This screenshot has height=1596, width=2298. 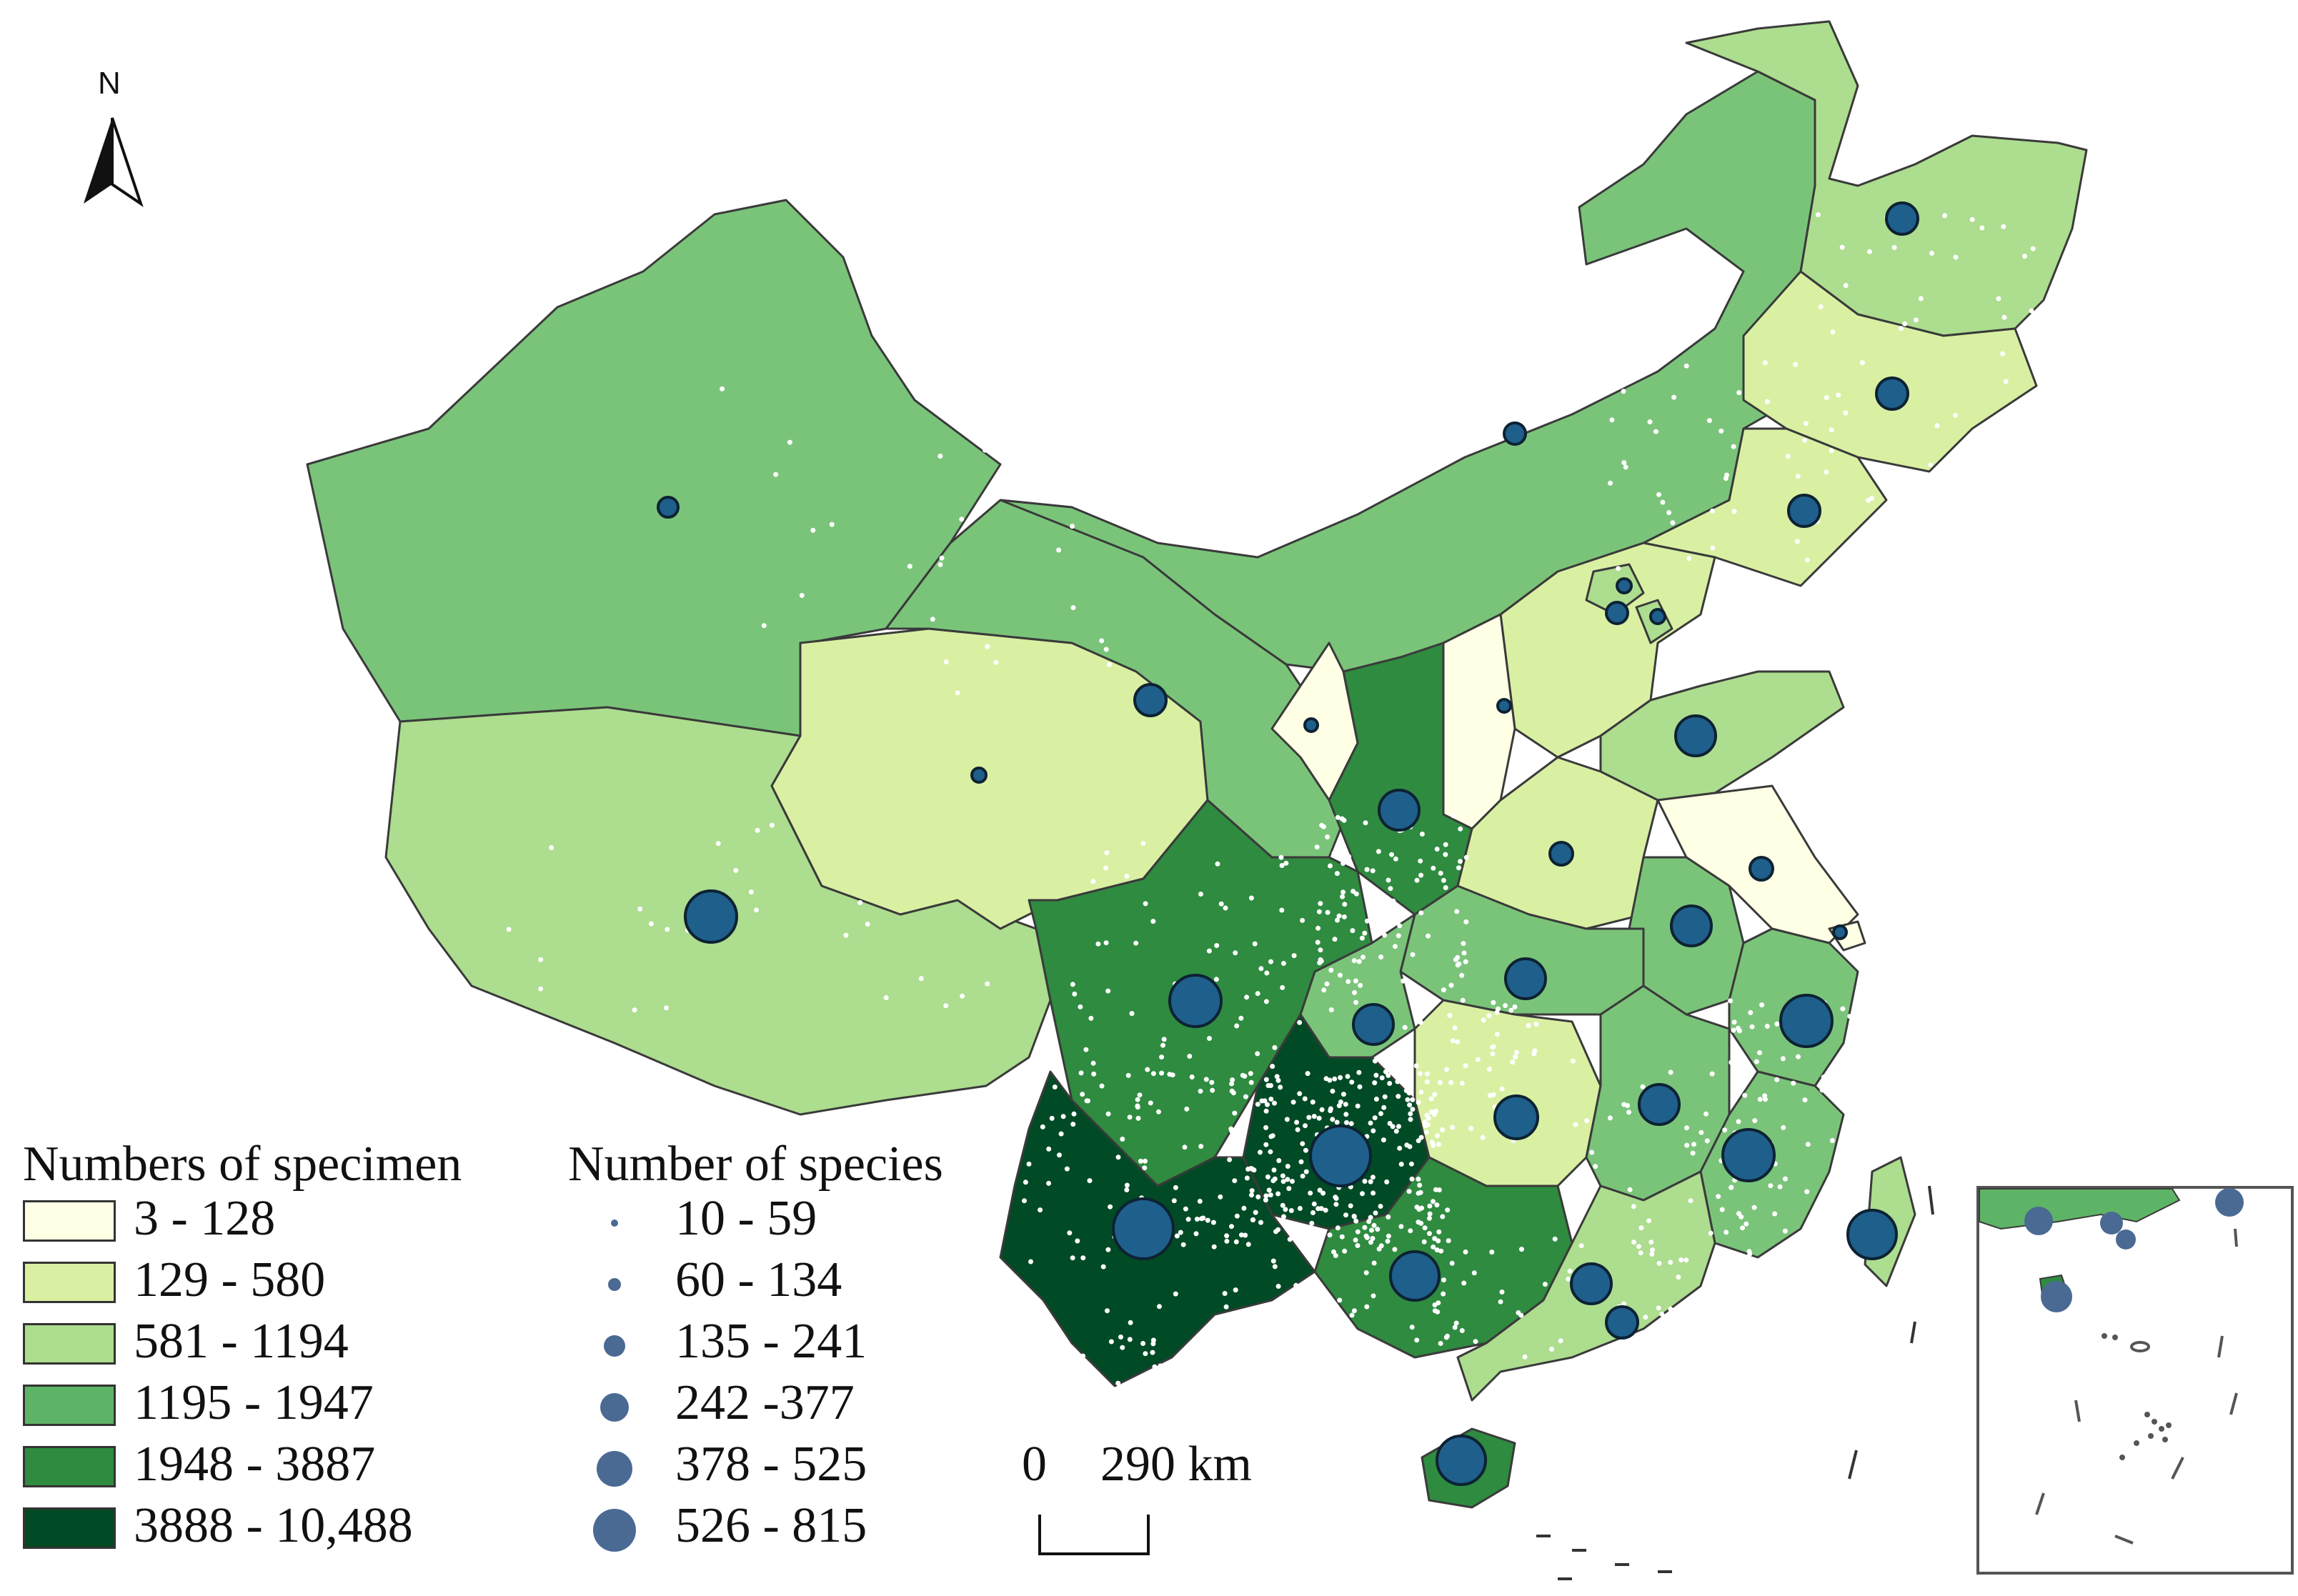 I want to click on species-circle-hubei, so click(x=1526, y=978).